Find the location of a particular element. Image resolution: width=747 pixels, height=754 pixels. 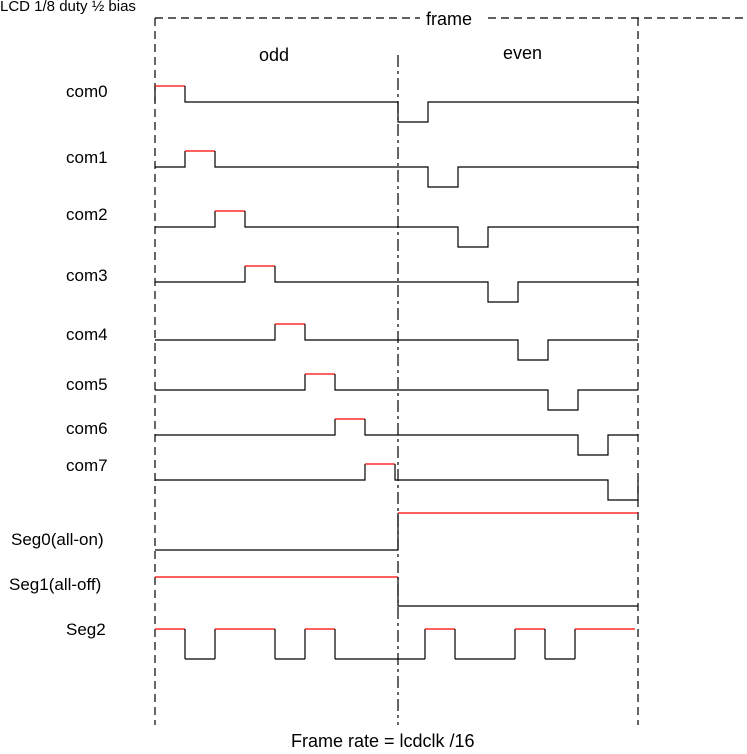

com7-odd-tail is located at coordinates (396, 472).